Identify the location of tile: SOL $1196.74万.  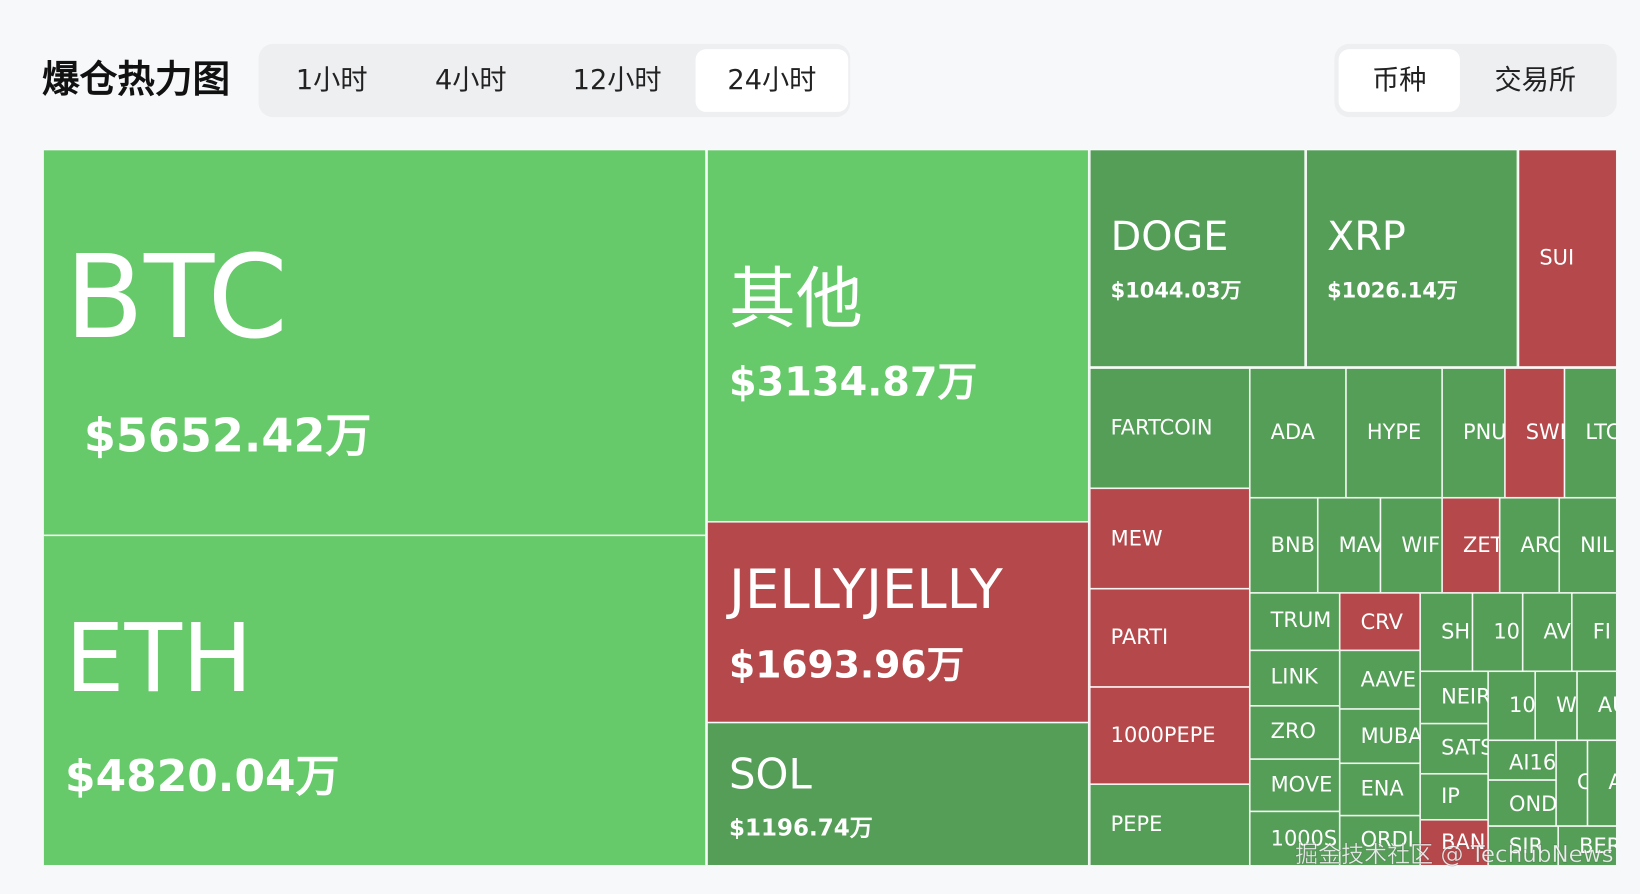
(898, 794).